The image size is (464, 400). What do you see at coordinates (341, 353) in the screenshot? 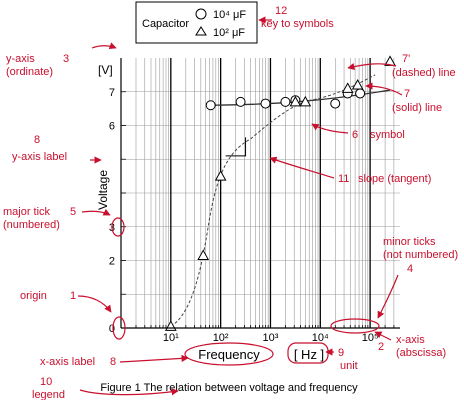
I see `annotation-9-num: 9` at bounding box center [341, 353].